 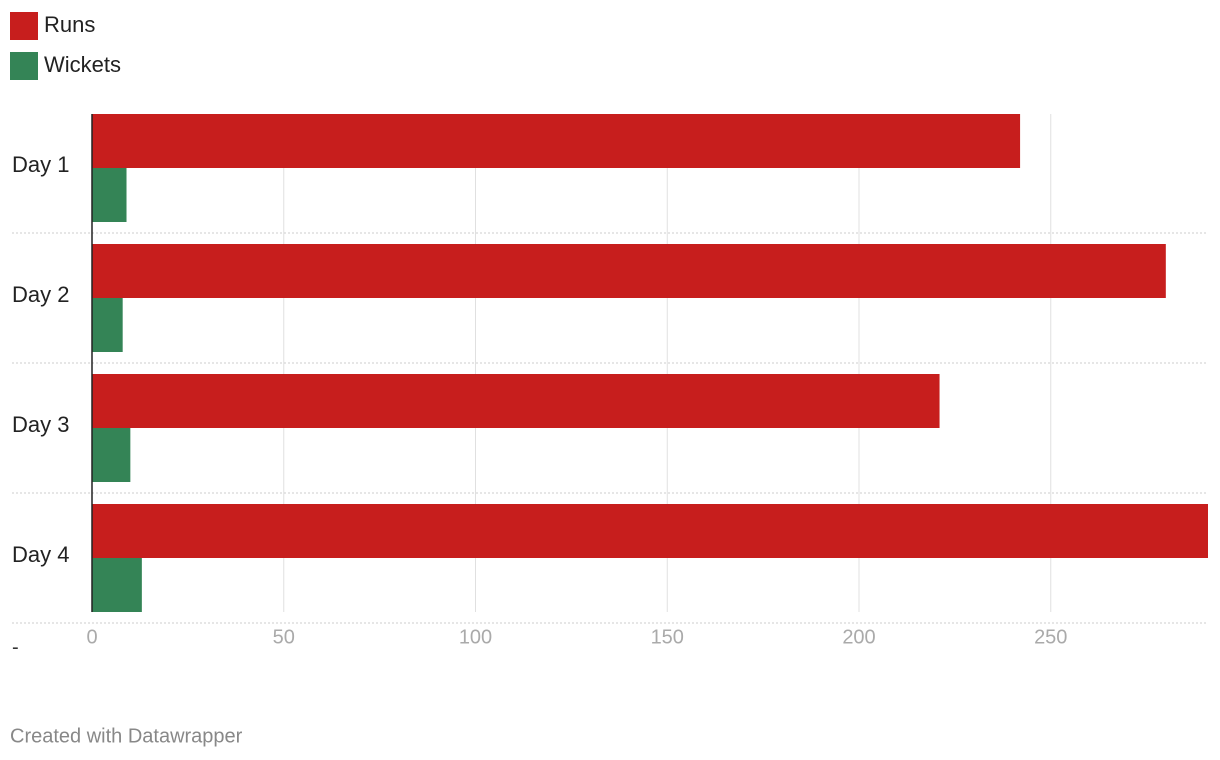 What do you see at coordinates (1050, 637) in the screenshot?
I see `x-tick-label: 250` at bounding box center [1050, 637].